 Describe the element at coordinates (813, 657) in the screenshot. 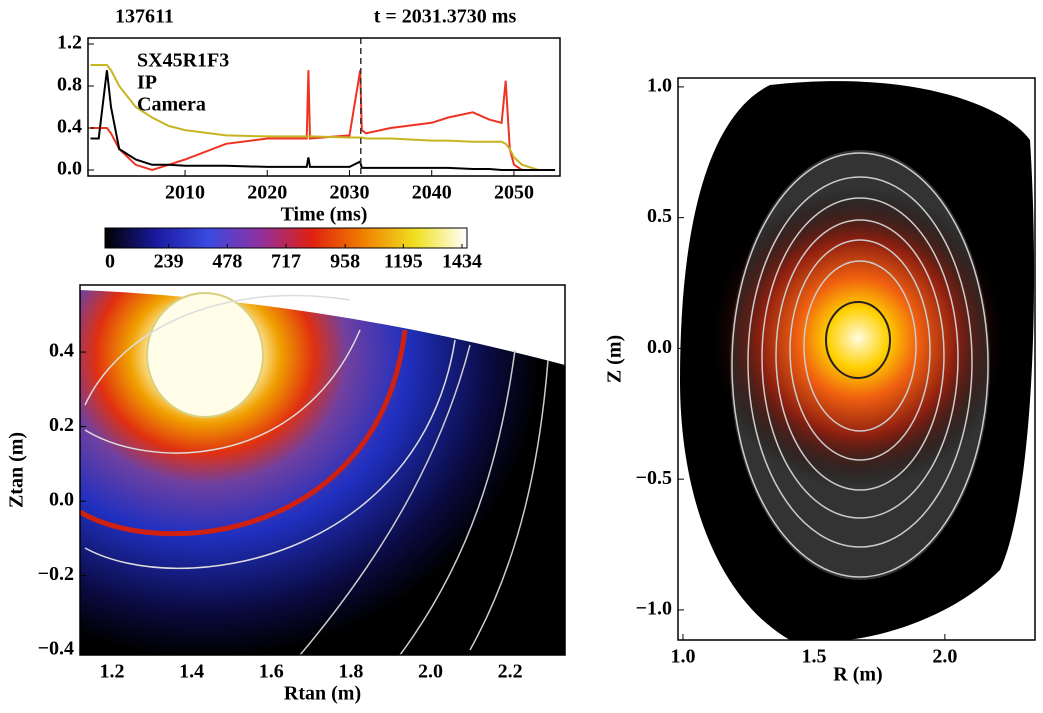

I see `x-tick-label: 1.5` at that location.